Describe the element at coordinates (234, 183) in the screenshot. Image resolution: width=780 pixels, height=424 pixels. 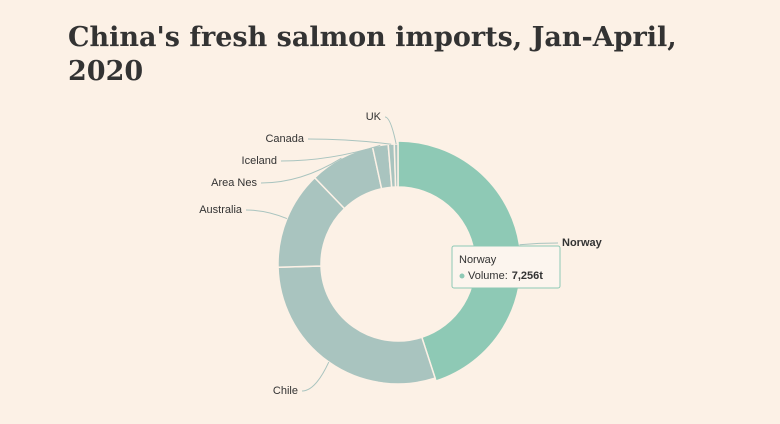
I see `slice-label: Area Nes` at that location.